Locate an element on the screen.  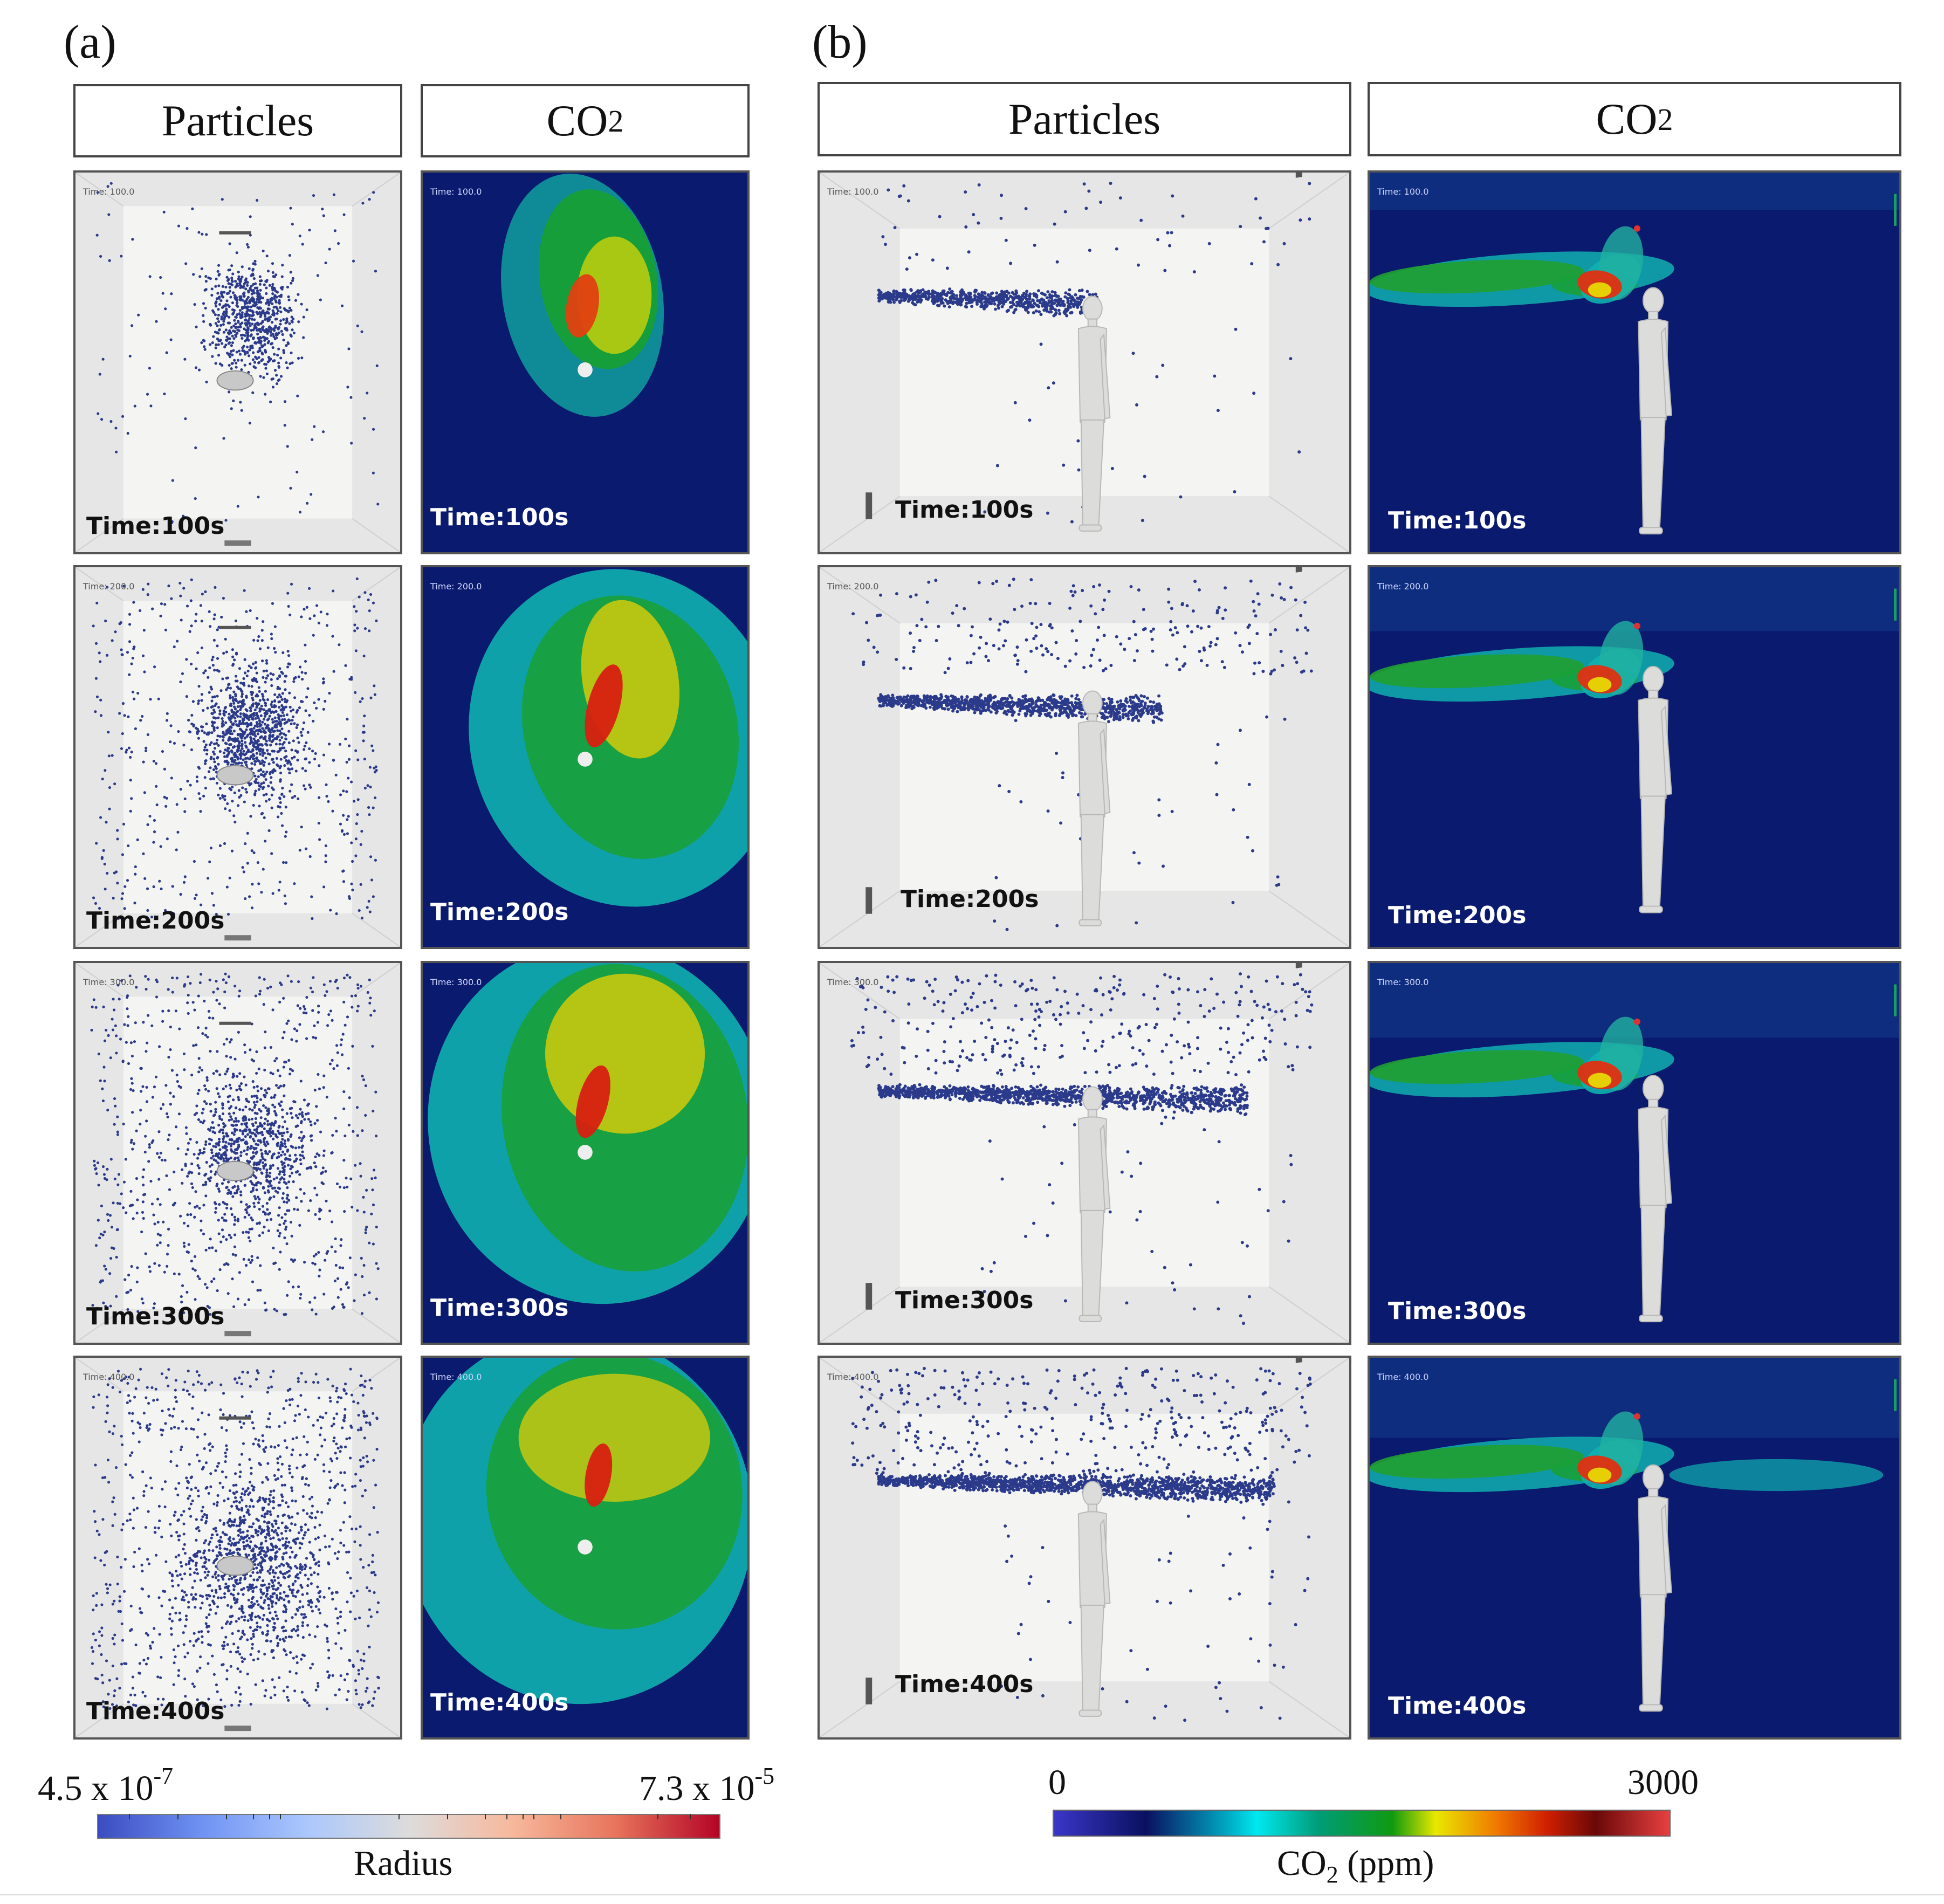
panel-b-co2-3: Time:300s Time: 300.0 is located at coordinates (1635, 1153).